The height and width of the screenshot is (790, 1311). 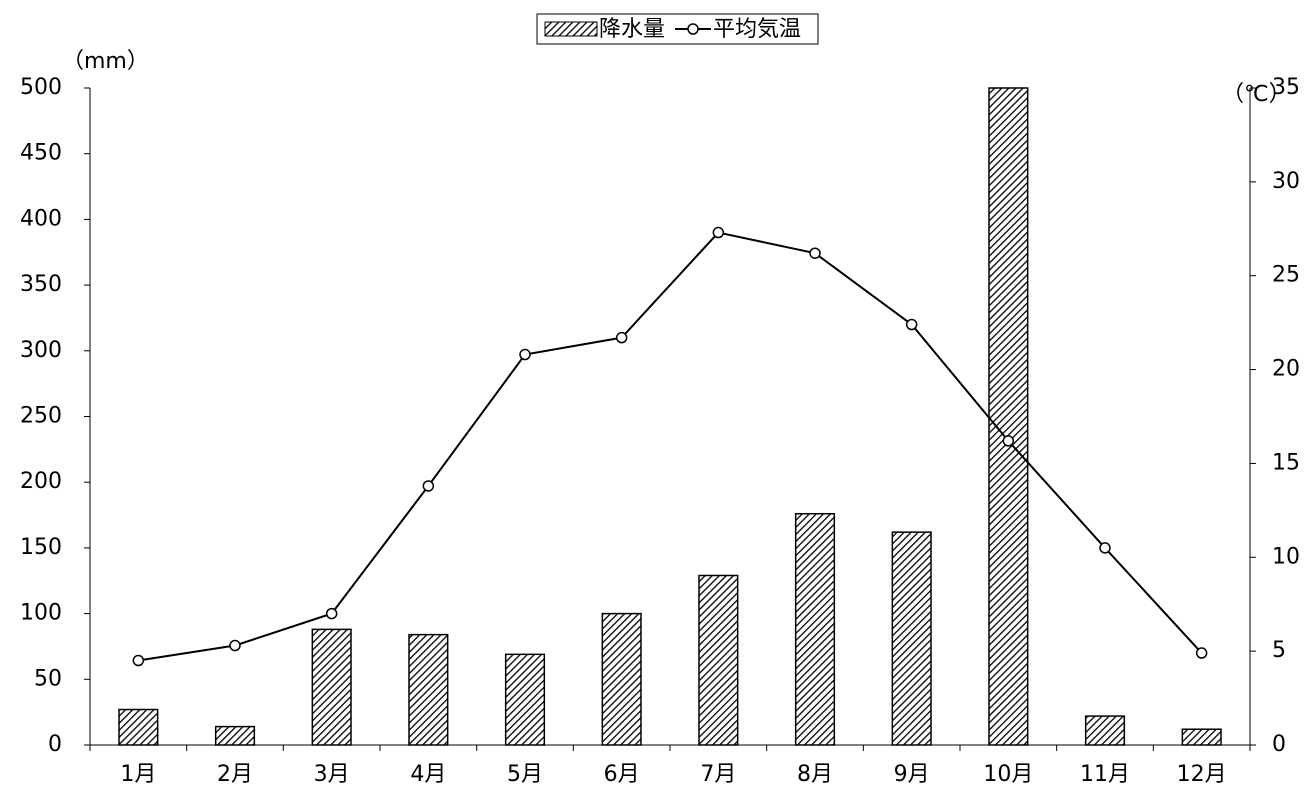 What do you see at coordinates (105, 61) in the screenshot?
I see `y-axis-label: （mm）` at bounding box center [105, 61].